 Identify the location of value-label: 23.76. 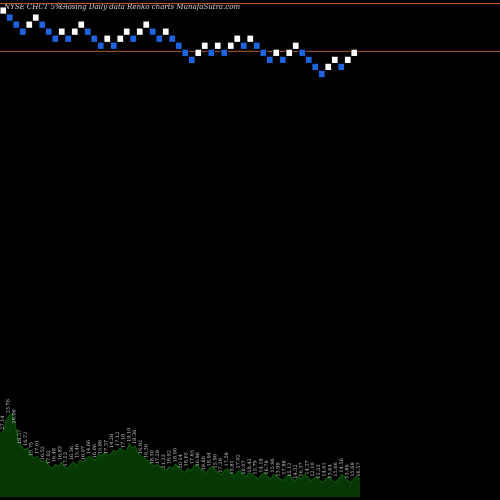
(9, 406).